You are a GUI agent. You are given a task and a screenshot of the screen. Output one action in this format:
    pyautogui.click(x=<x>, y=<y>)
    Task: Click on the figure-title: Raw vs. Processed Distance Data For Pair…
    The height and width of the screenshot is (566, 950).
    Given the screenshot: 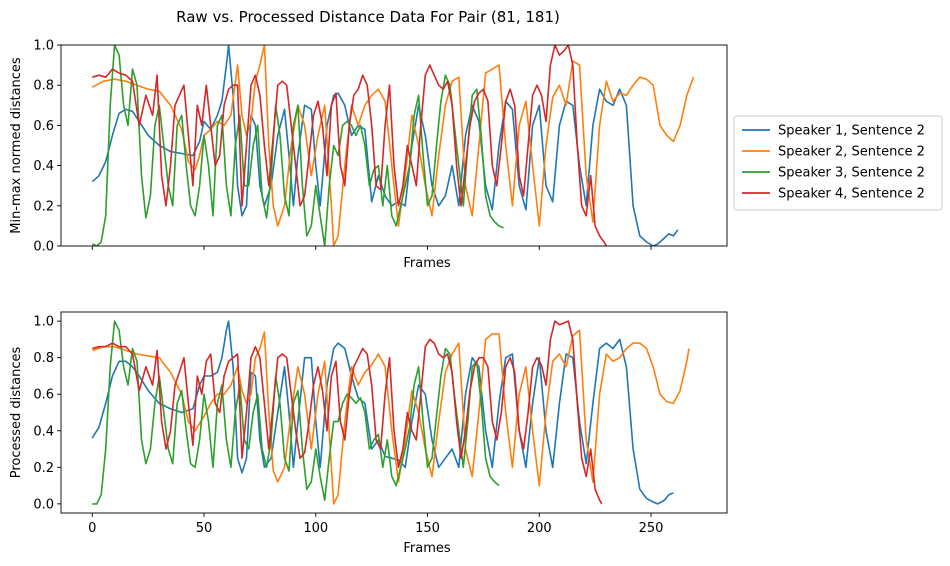 What is the action you would take?
    pyautogui.click(x=368, y=17)
    